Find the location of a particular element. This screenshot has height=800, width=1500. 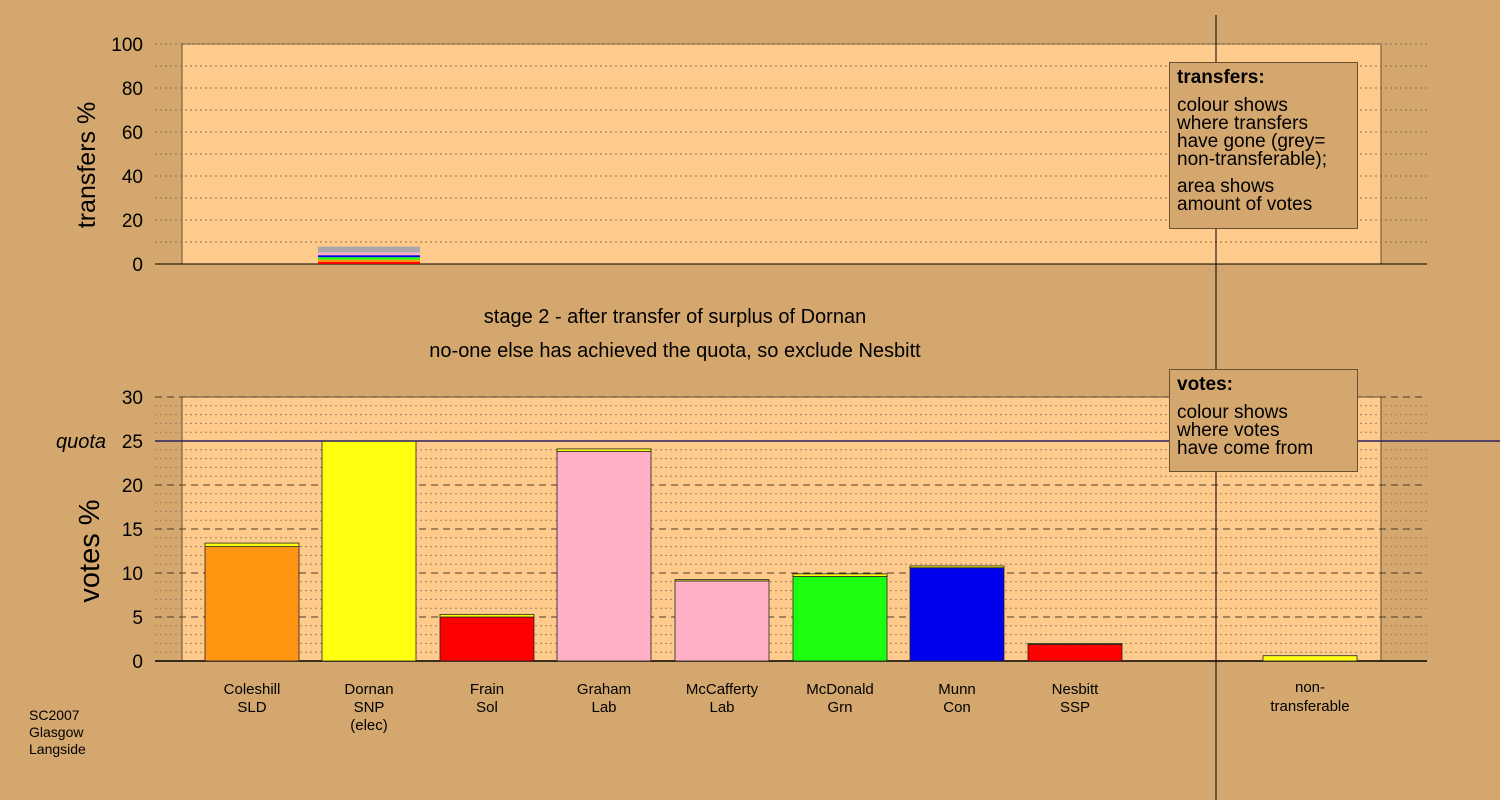

transfers-tick-label: 20 is located at coordinates (132, 221).